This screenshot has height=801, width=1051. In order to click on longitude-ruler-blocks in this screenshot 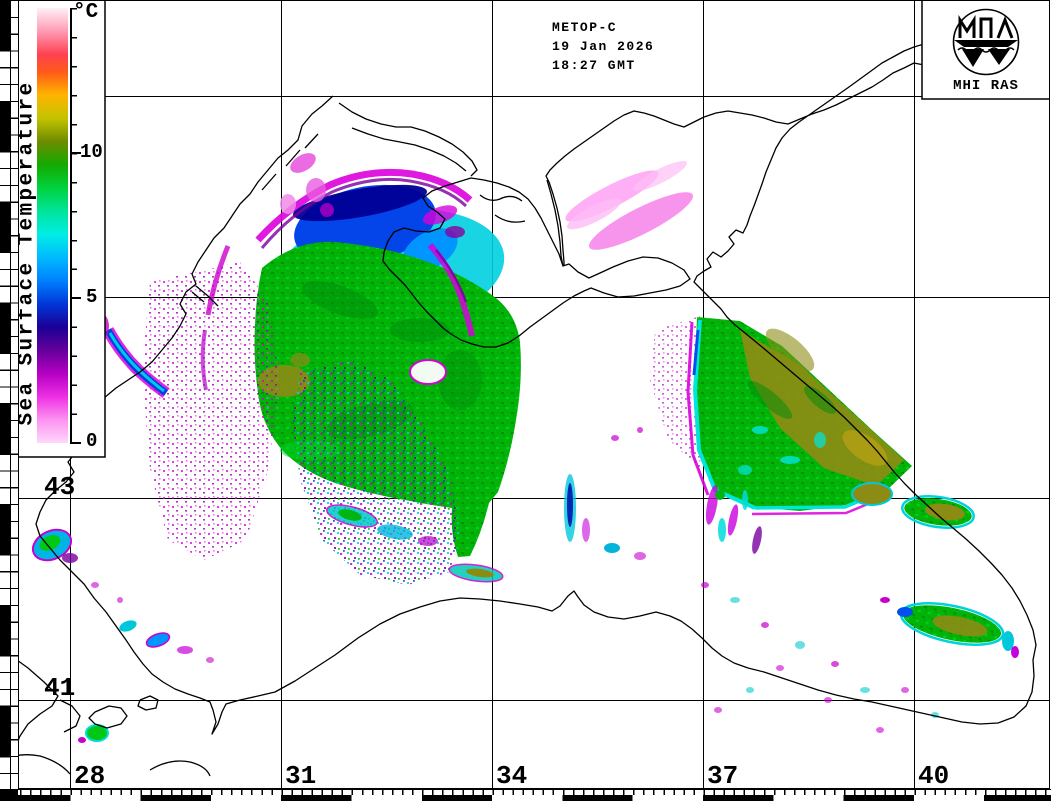, I will do `click(525, 798)`.